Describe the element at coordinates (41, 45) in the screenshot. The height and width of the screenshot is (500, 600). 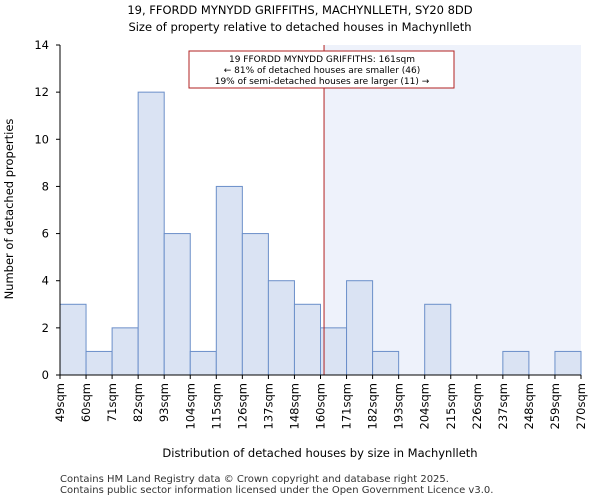
I see `y-tick-label: 14` at that location.